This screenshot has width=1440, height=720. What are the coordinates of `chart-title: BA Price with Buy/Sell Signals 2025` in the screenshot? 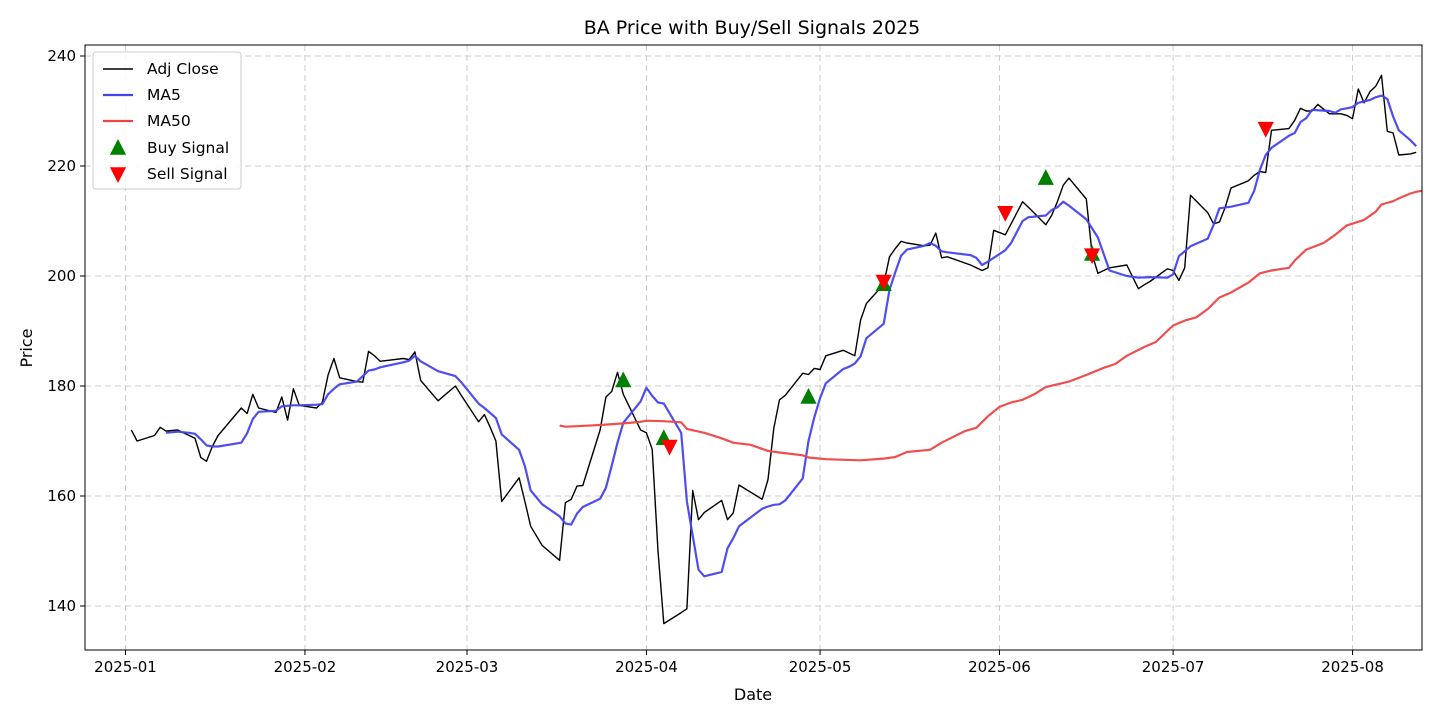 It's located at (752, 28).